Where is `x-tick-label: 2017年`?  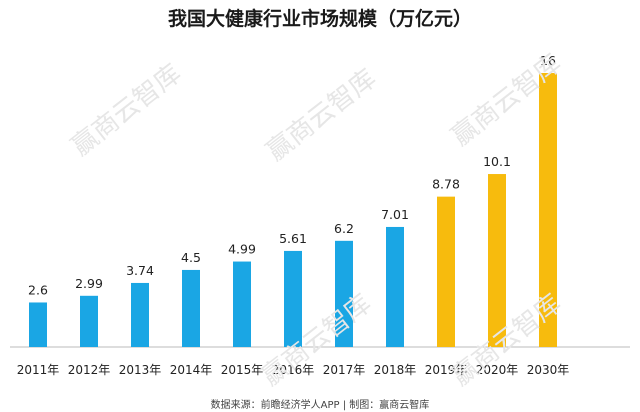
x-tick-label: 2017年 is located at coordinates (344, 370).